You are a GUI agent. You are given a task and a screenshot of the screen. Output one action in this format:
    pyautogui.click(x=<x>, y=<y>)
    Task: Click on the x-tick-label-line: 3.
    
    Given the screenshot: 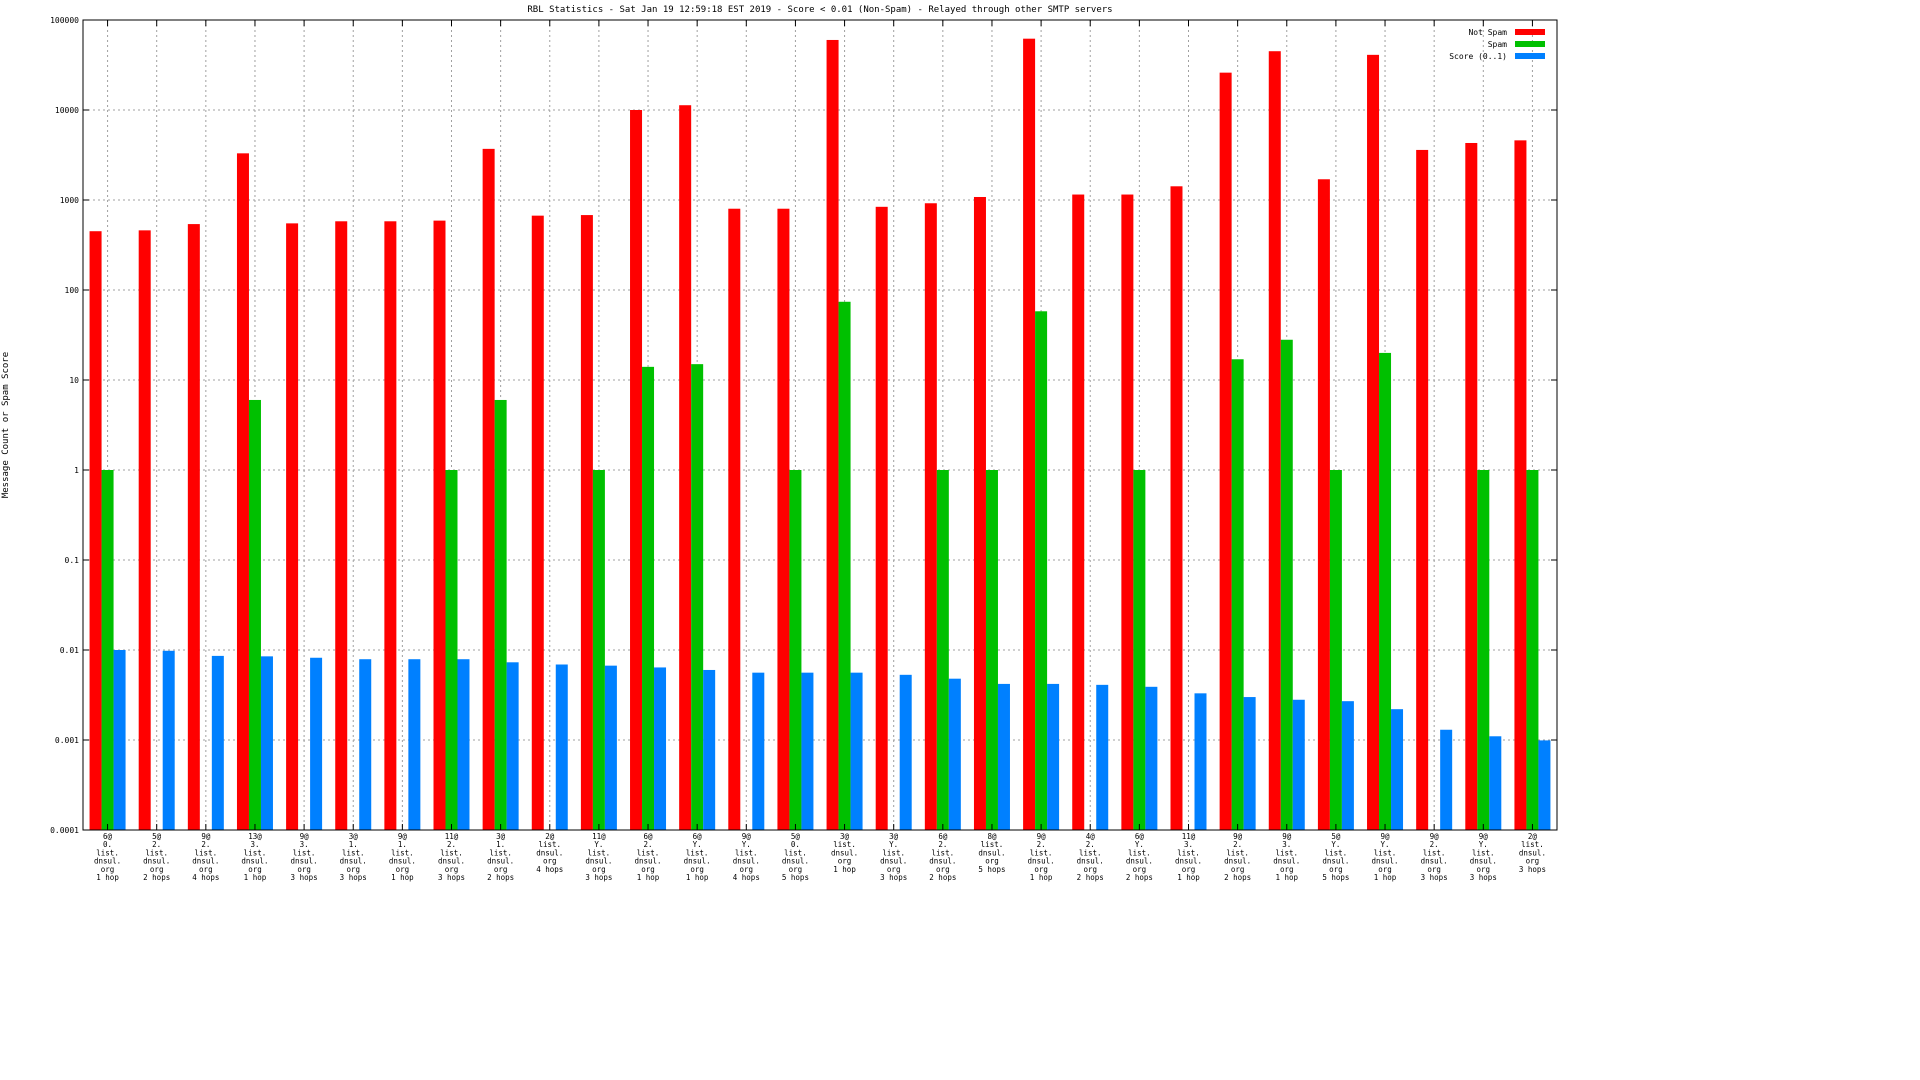 What is the action you would take?
    pyautogui.click(x=254, y=844)
    